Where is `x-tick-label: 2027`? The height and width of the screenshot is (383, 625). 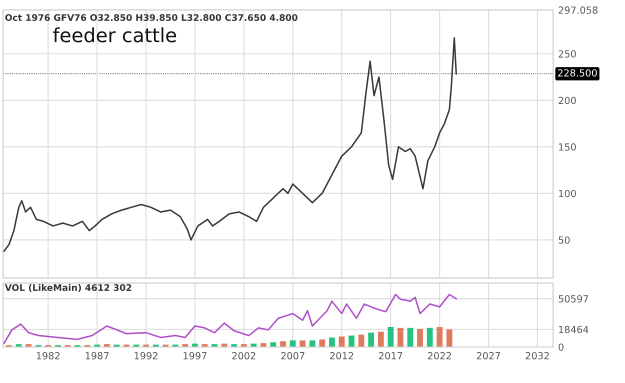 x-tick-label: 2027 is located at coordinates (488, 356).